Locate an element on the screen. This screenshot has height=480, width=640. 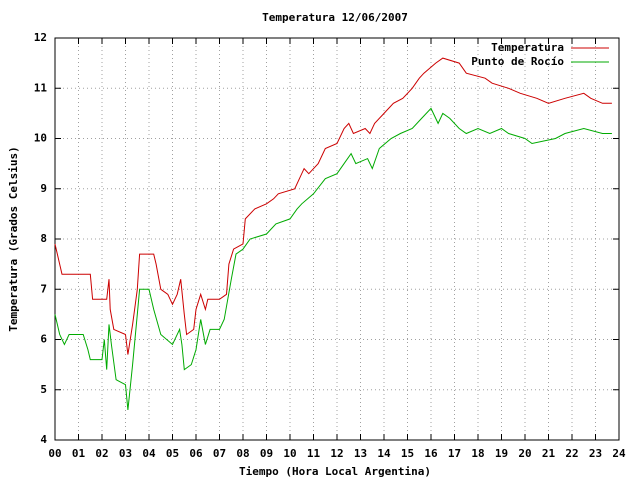
x-tick-label: 17 is located at coordinates (454, 453).